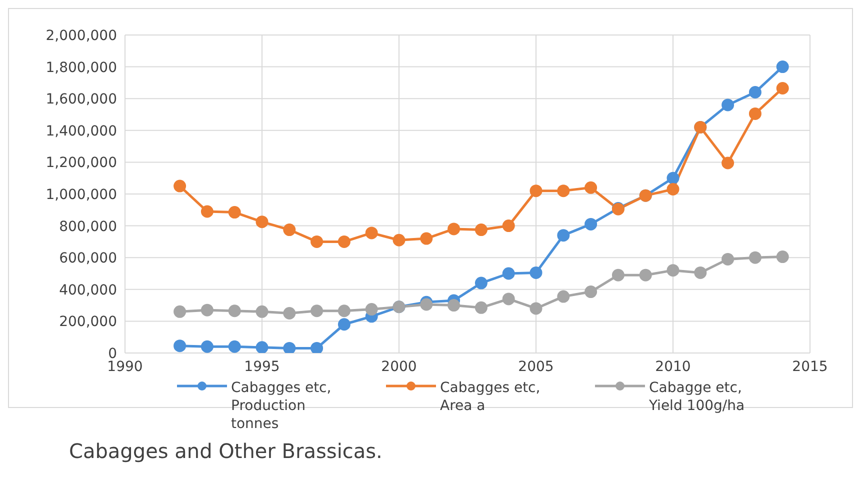 The width and height of the screenshot is (861, 479). What do you see at coordinates (281, 406) in the screenshot?
I see `legend-label: Cabagges etc, Production tonnes` at bounding box center [281, 406].